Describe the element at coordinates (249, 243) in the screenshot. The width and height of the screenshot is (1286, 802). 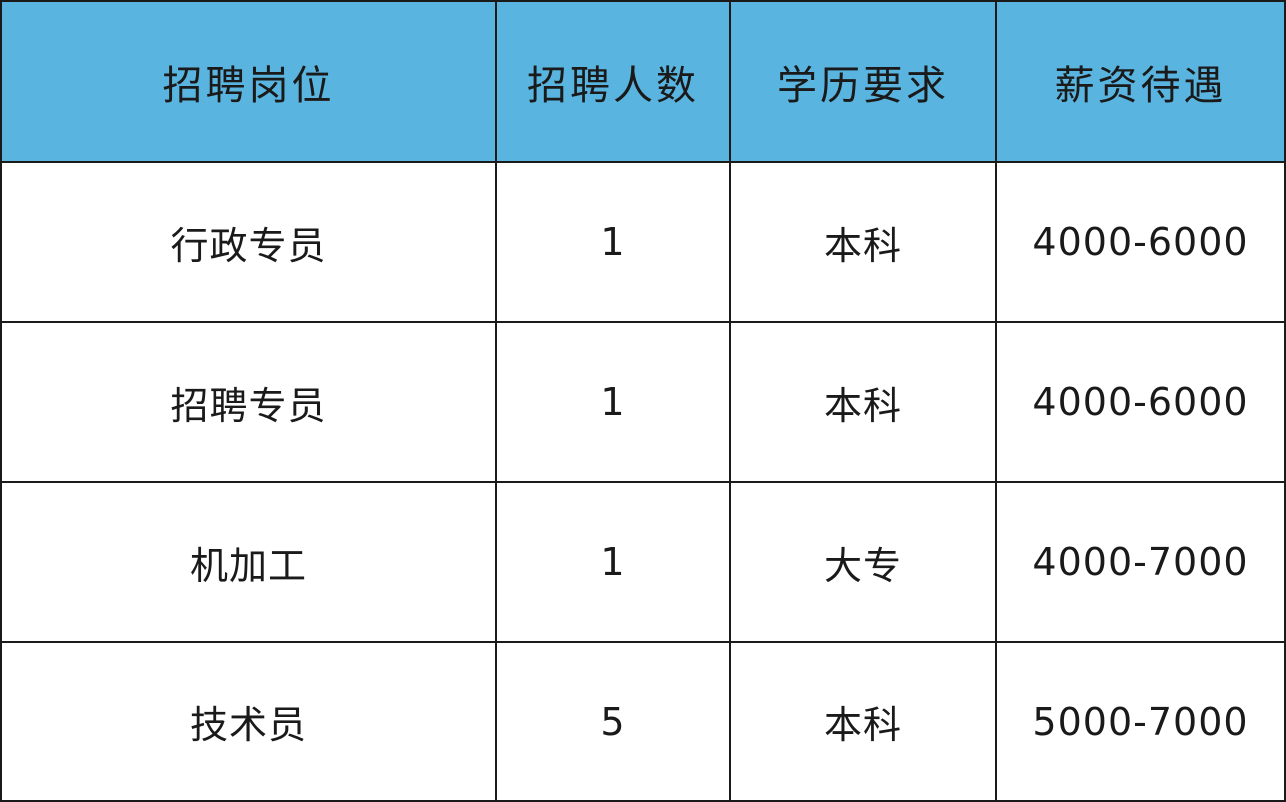
I see `cell-position: 行政专员` at that location.